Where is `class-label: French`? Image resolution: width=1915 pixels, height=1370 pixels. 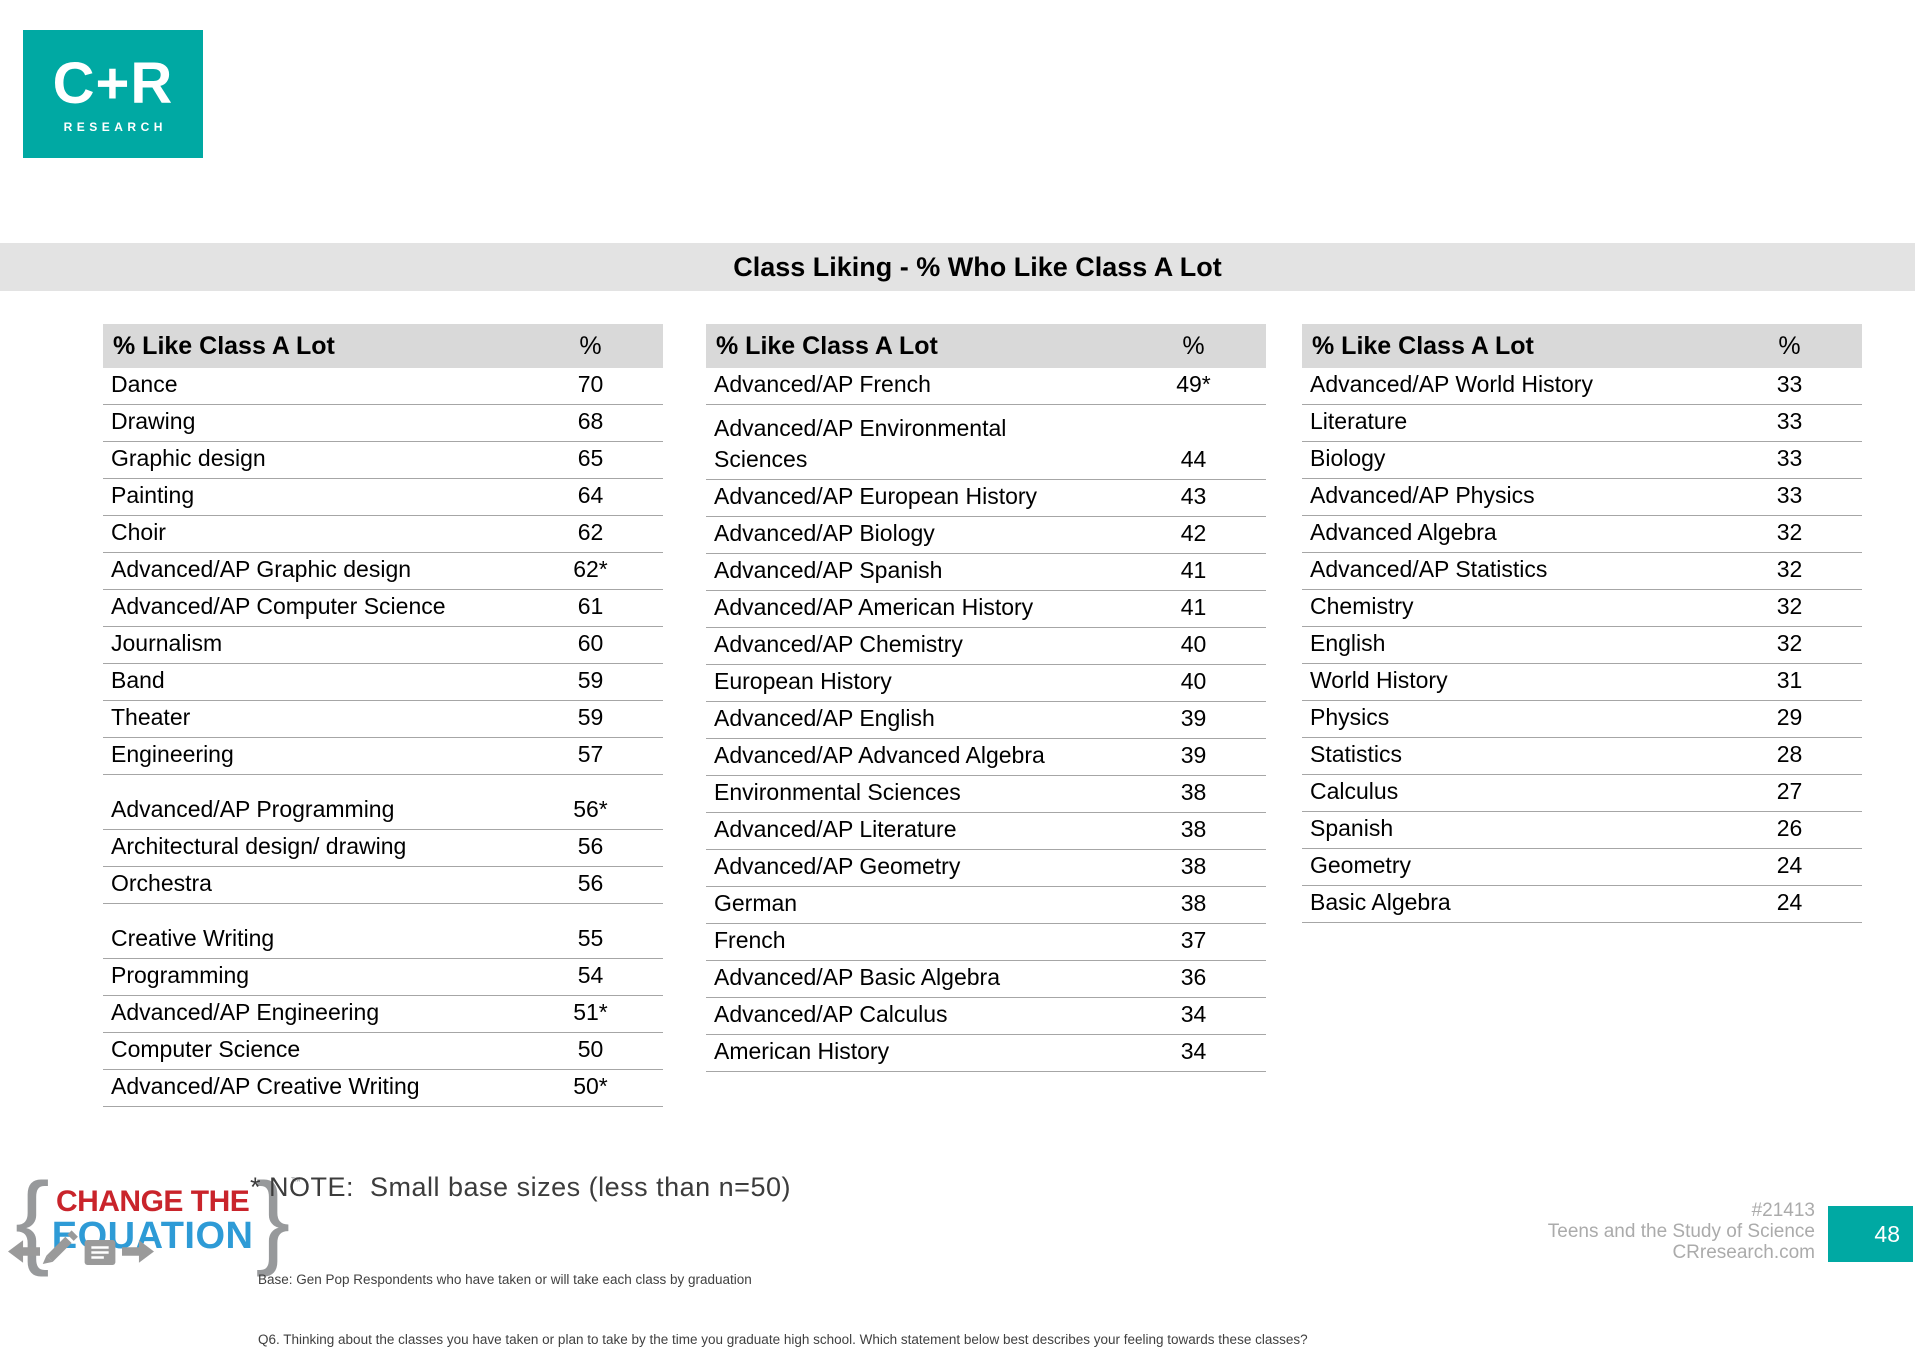 class-label: French is located at coordinates (750, 940).